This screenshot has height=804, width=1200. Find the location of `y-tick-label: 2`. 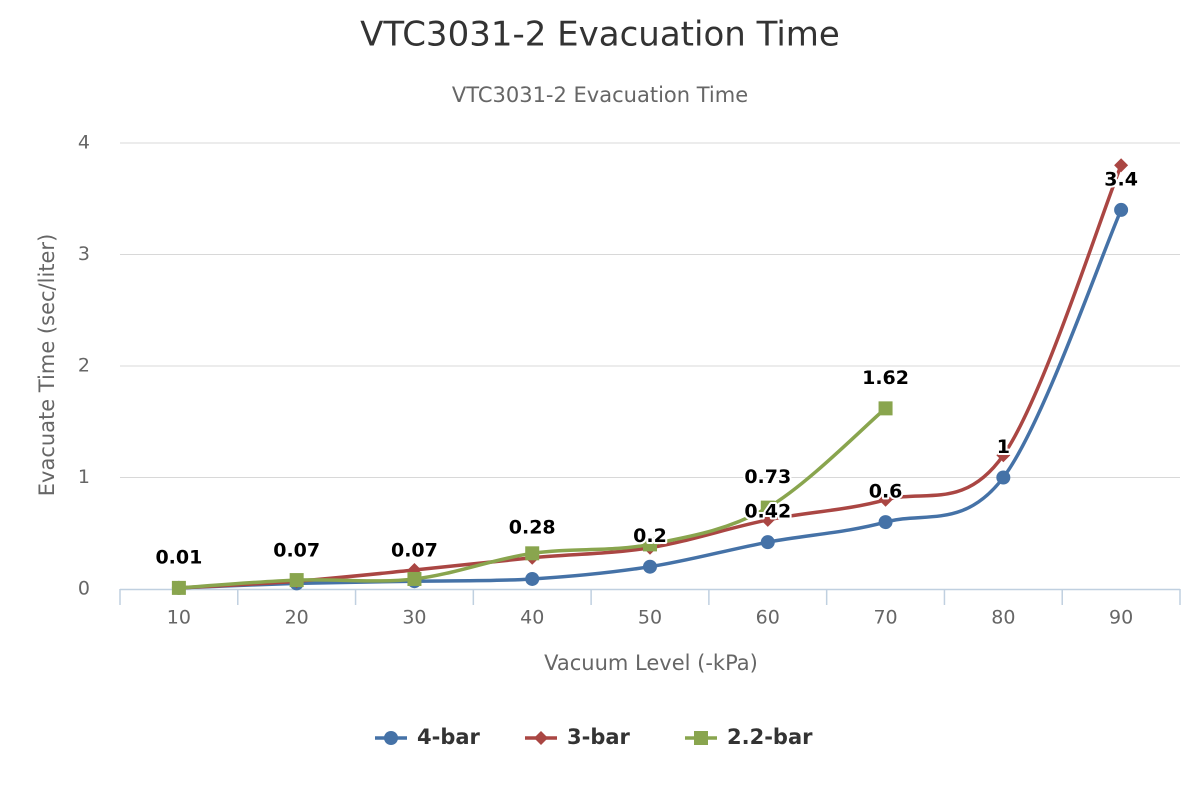

y-tick-label: 2 is located at coordinates (84, 366).